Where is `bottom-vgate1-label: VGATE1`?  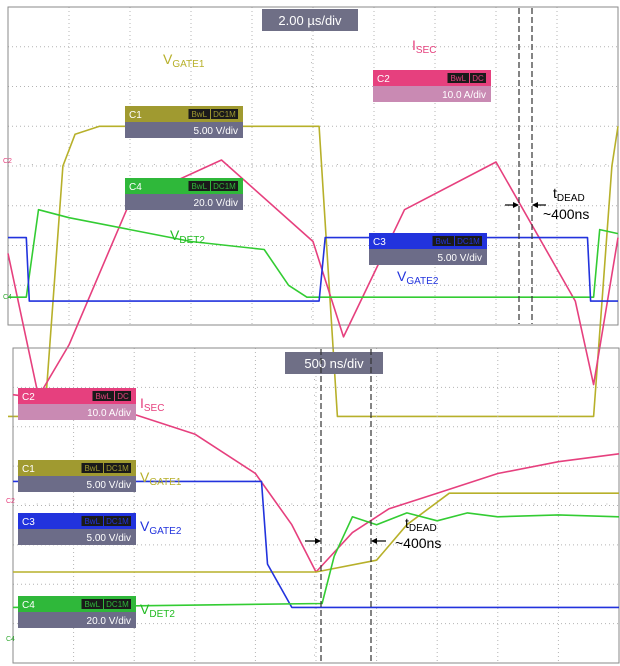 bottom-vgate1-label: VGATE1 is located at coordinates (161, 478).